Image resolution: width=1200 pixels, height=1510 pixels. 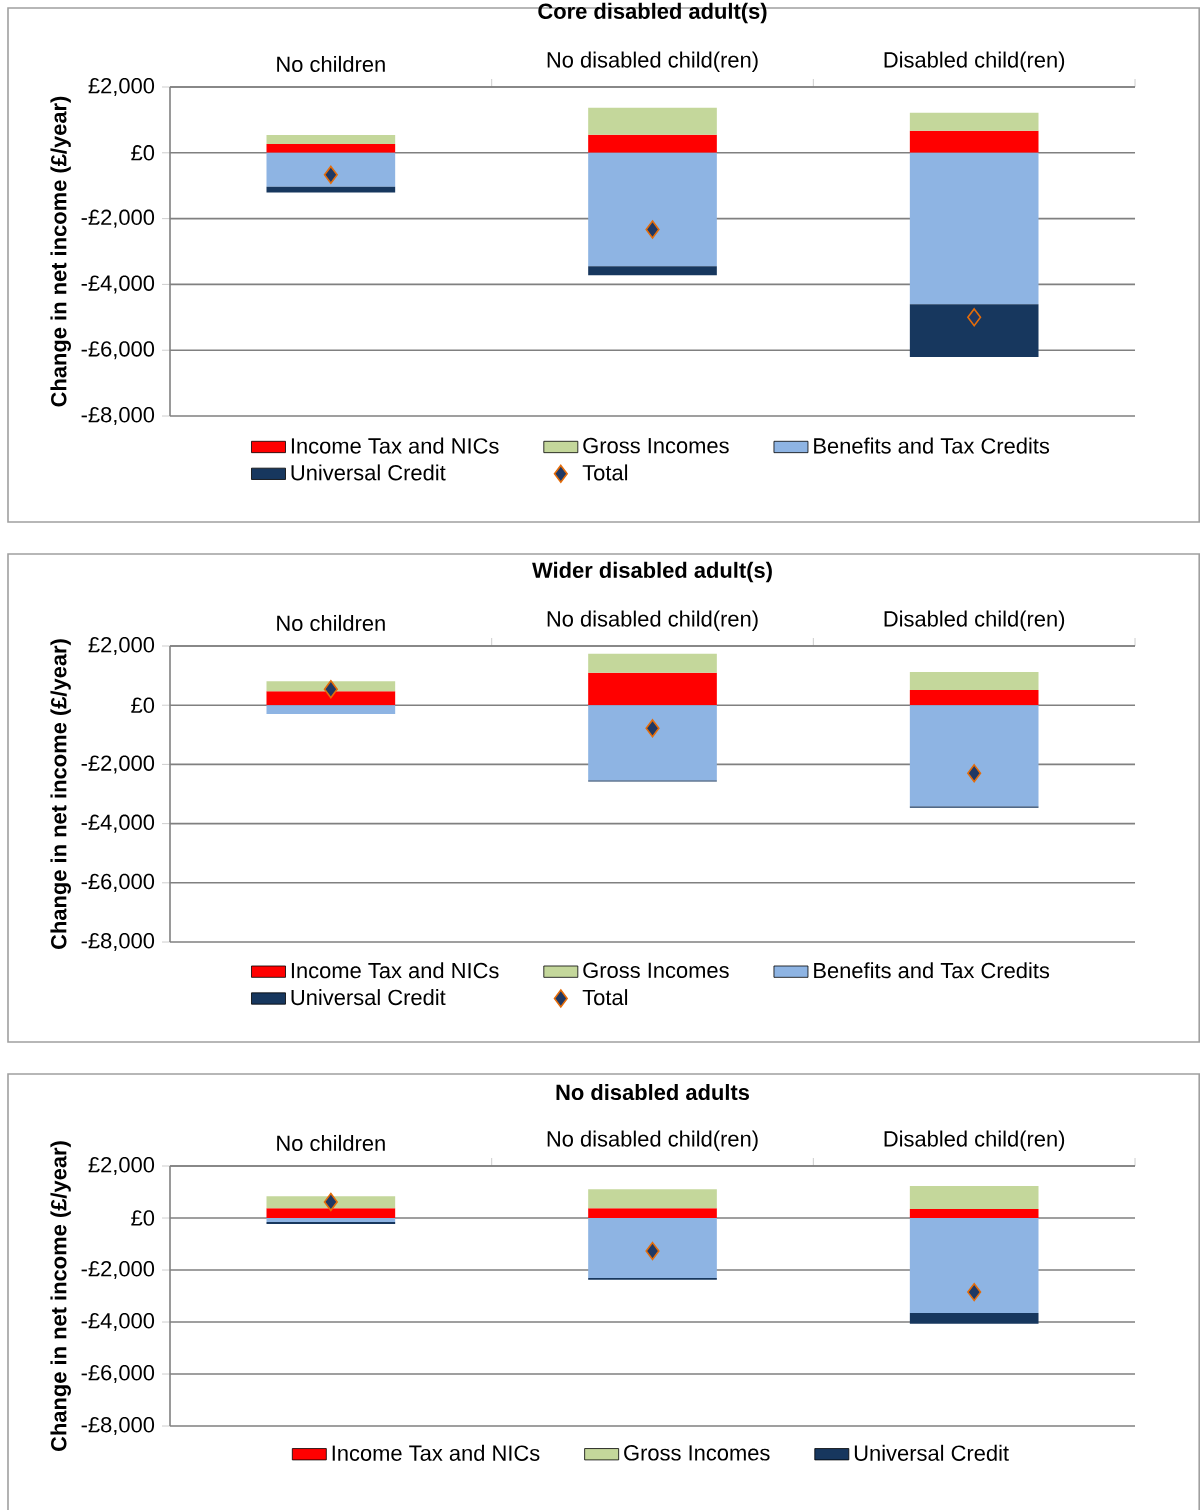 What do you see at coordinates (653, 1092) in the screenshot?
I see `chart-title: No disabled adults` at bounding box center [653, 1092].